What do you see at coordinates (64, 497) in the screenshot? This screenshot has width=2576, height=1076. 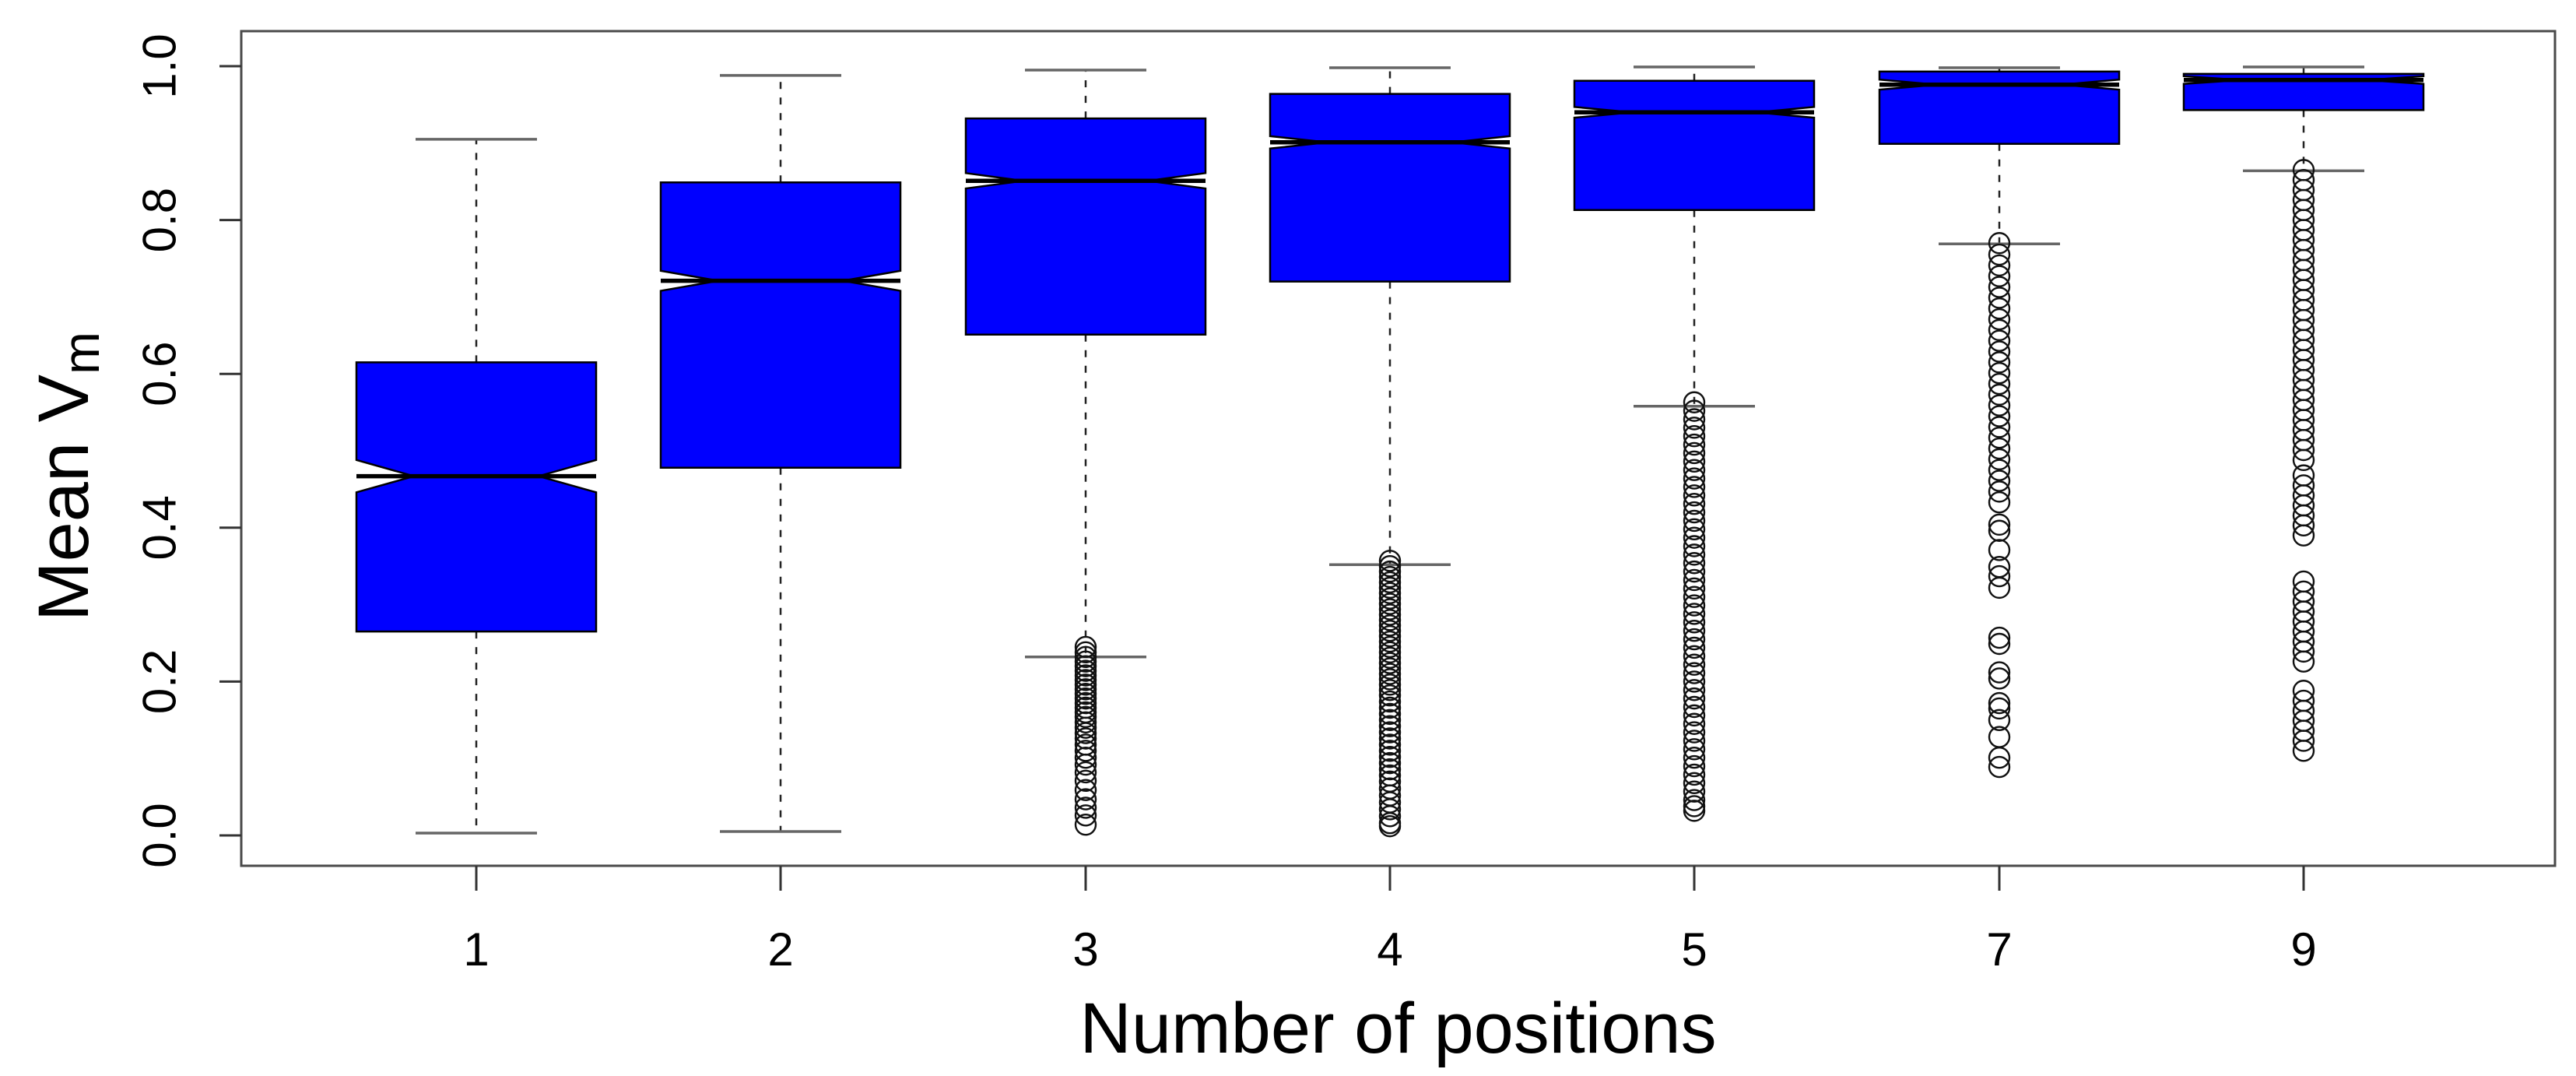 I see `y-axis-title-main: Mean V` at bounding box center [64, 497].